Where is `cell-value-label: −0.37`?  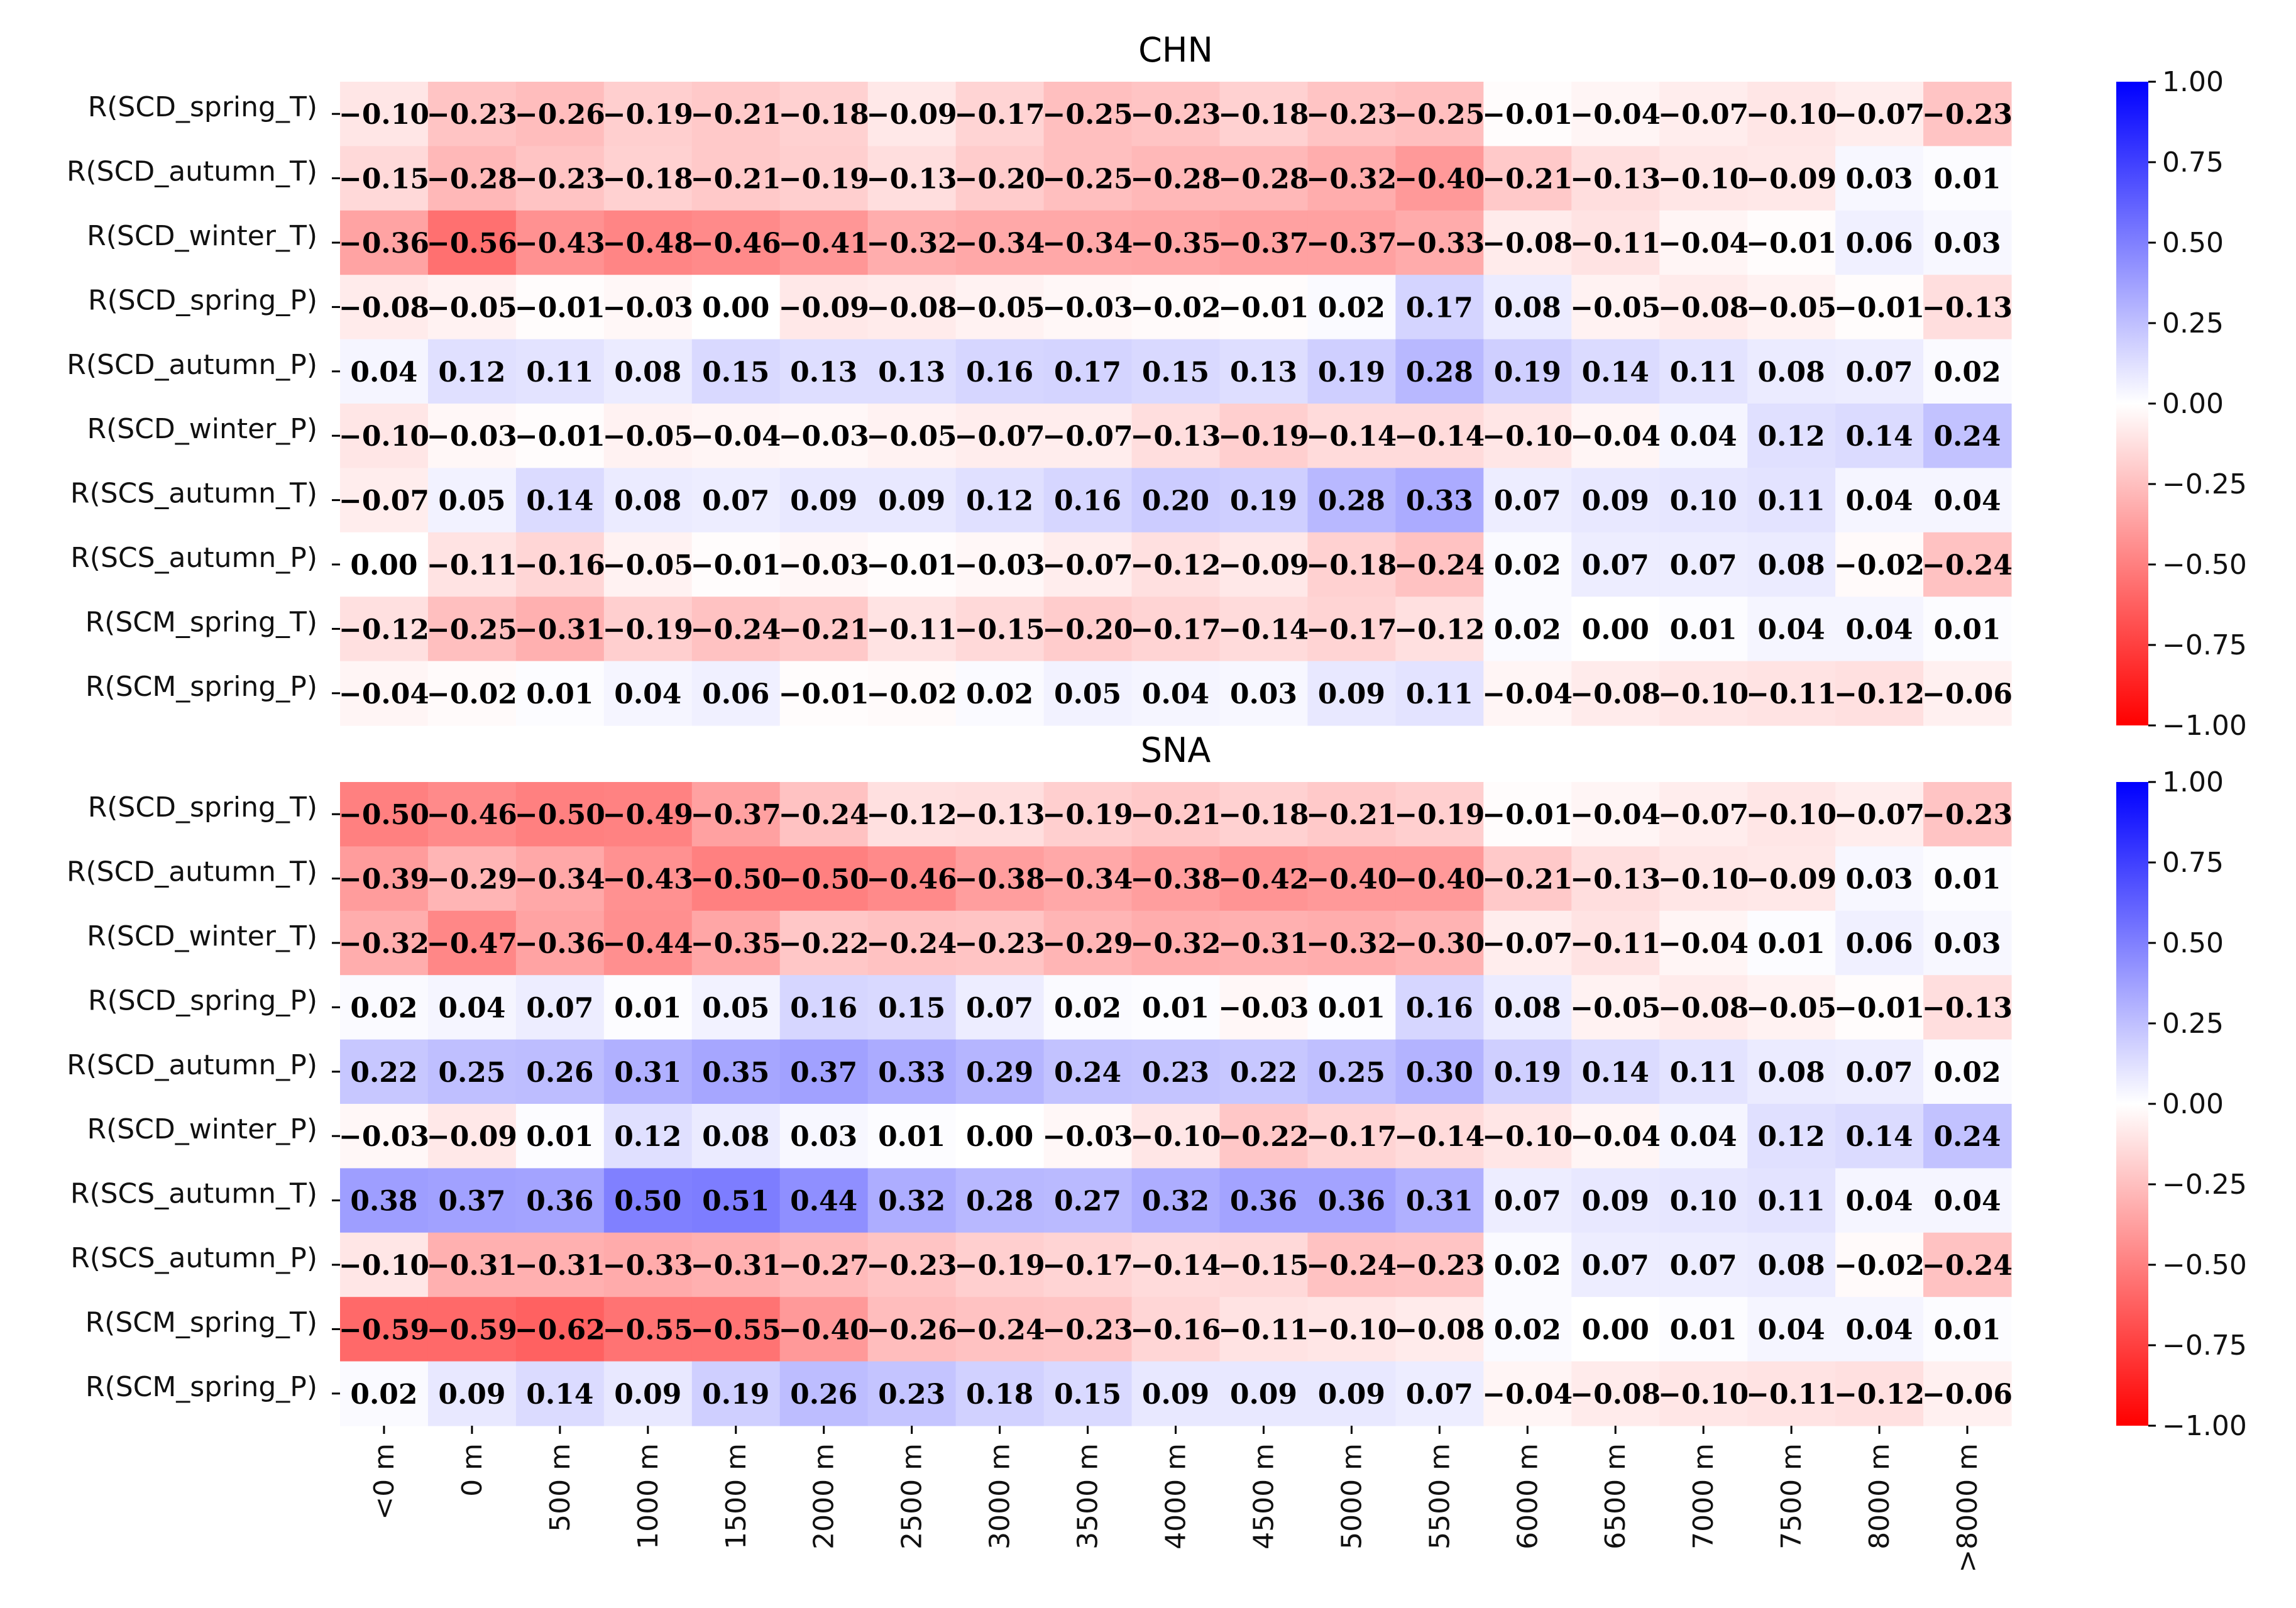
cell-value-label: −0.37 is located at coordinates (736, 815).